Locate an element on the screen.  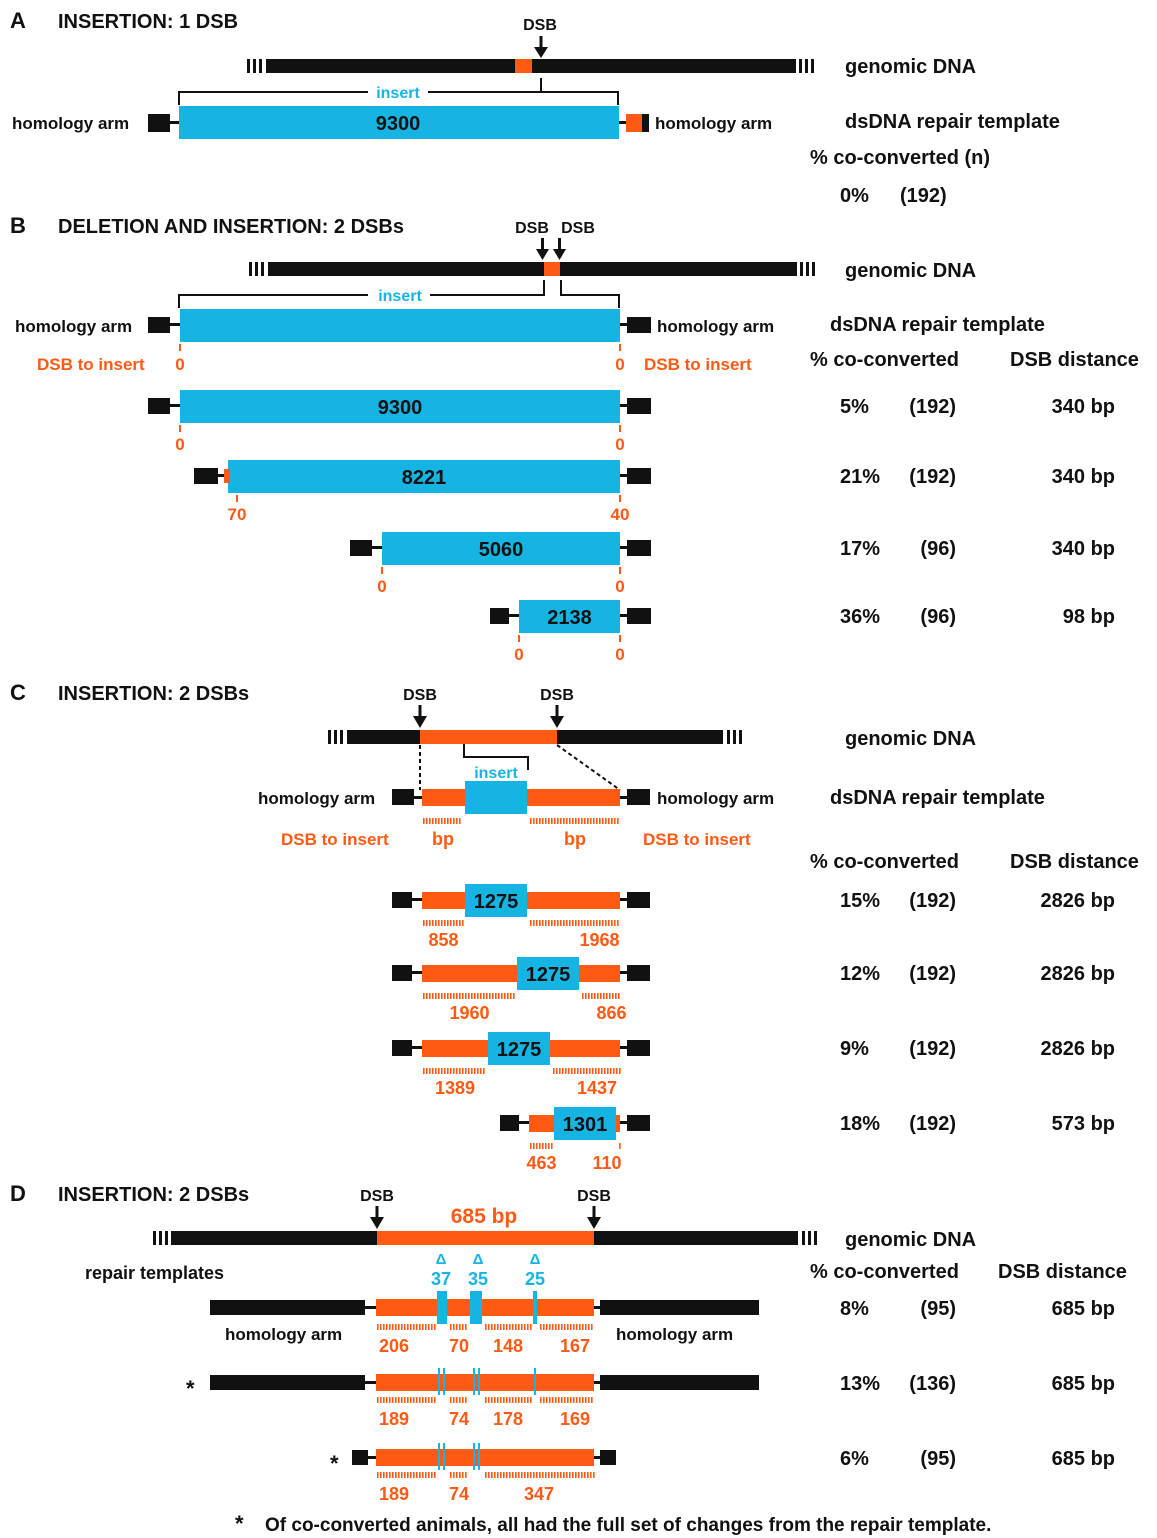
homology-dashed-lines is located at coordinates (520, 767).